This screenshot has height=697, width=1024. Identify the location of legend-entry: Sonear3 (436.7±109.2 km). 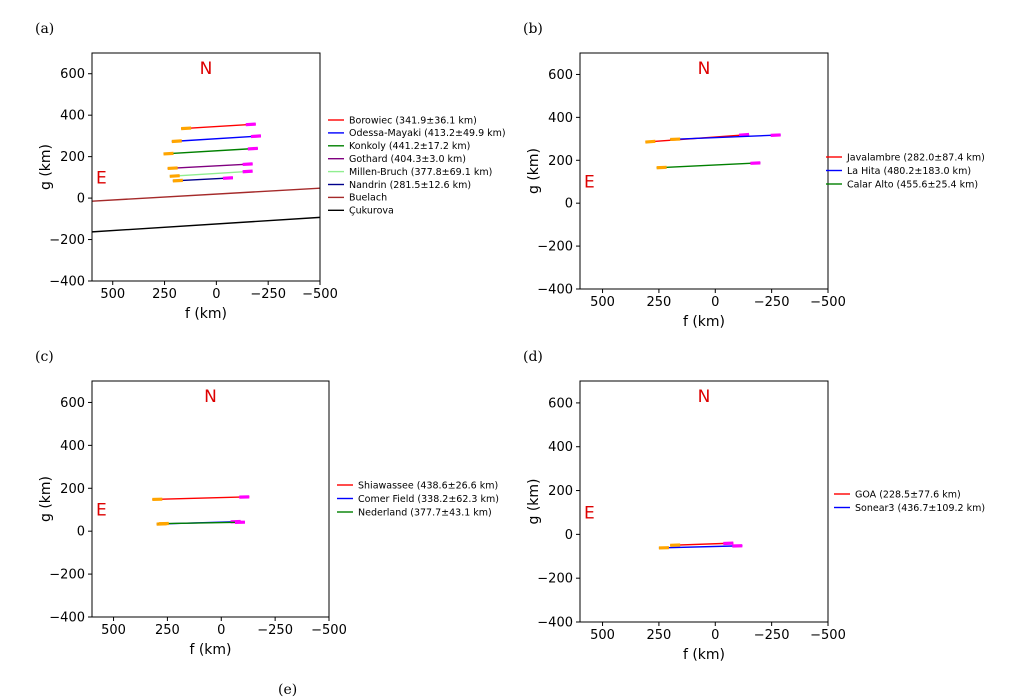
(920, 508).